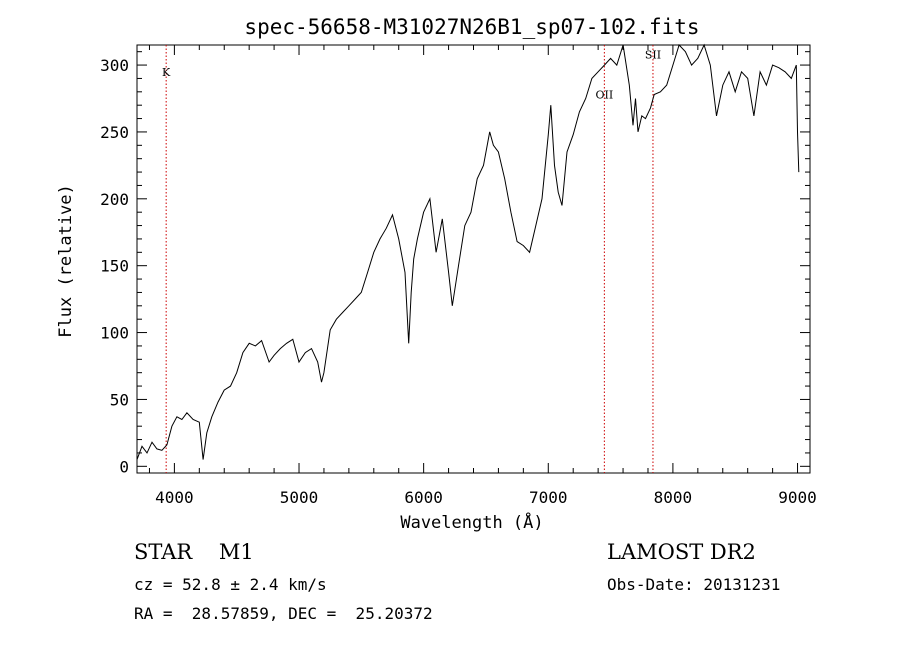 This screenshot has width=900, height=649. I want to click on line-marker-label: K, so click(166, 72).